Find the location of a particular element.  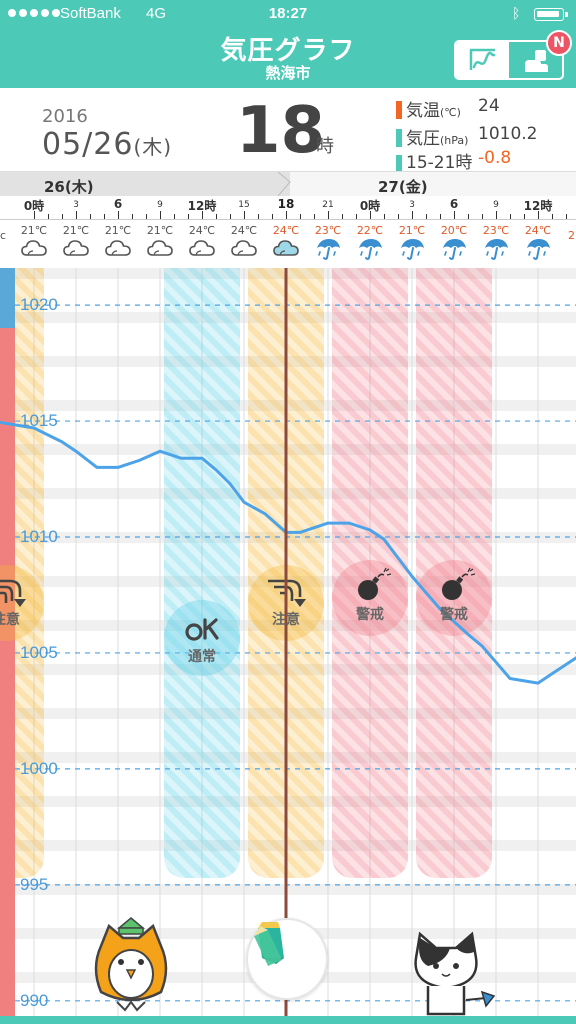

day-current-band is located at coordinates (145, 184).